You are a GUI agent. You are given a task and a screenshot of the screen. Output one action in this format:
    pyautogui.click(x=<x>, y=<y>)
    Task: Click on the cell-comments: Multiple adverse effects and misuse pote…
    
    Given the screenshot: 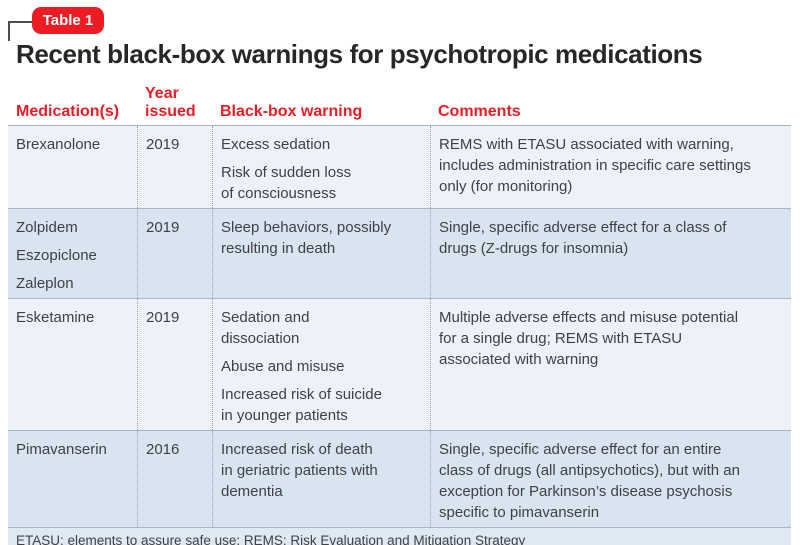 What is the action you would take?
    pyautogui.click(x=610, y=364)
    